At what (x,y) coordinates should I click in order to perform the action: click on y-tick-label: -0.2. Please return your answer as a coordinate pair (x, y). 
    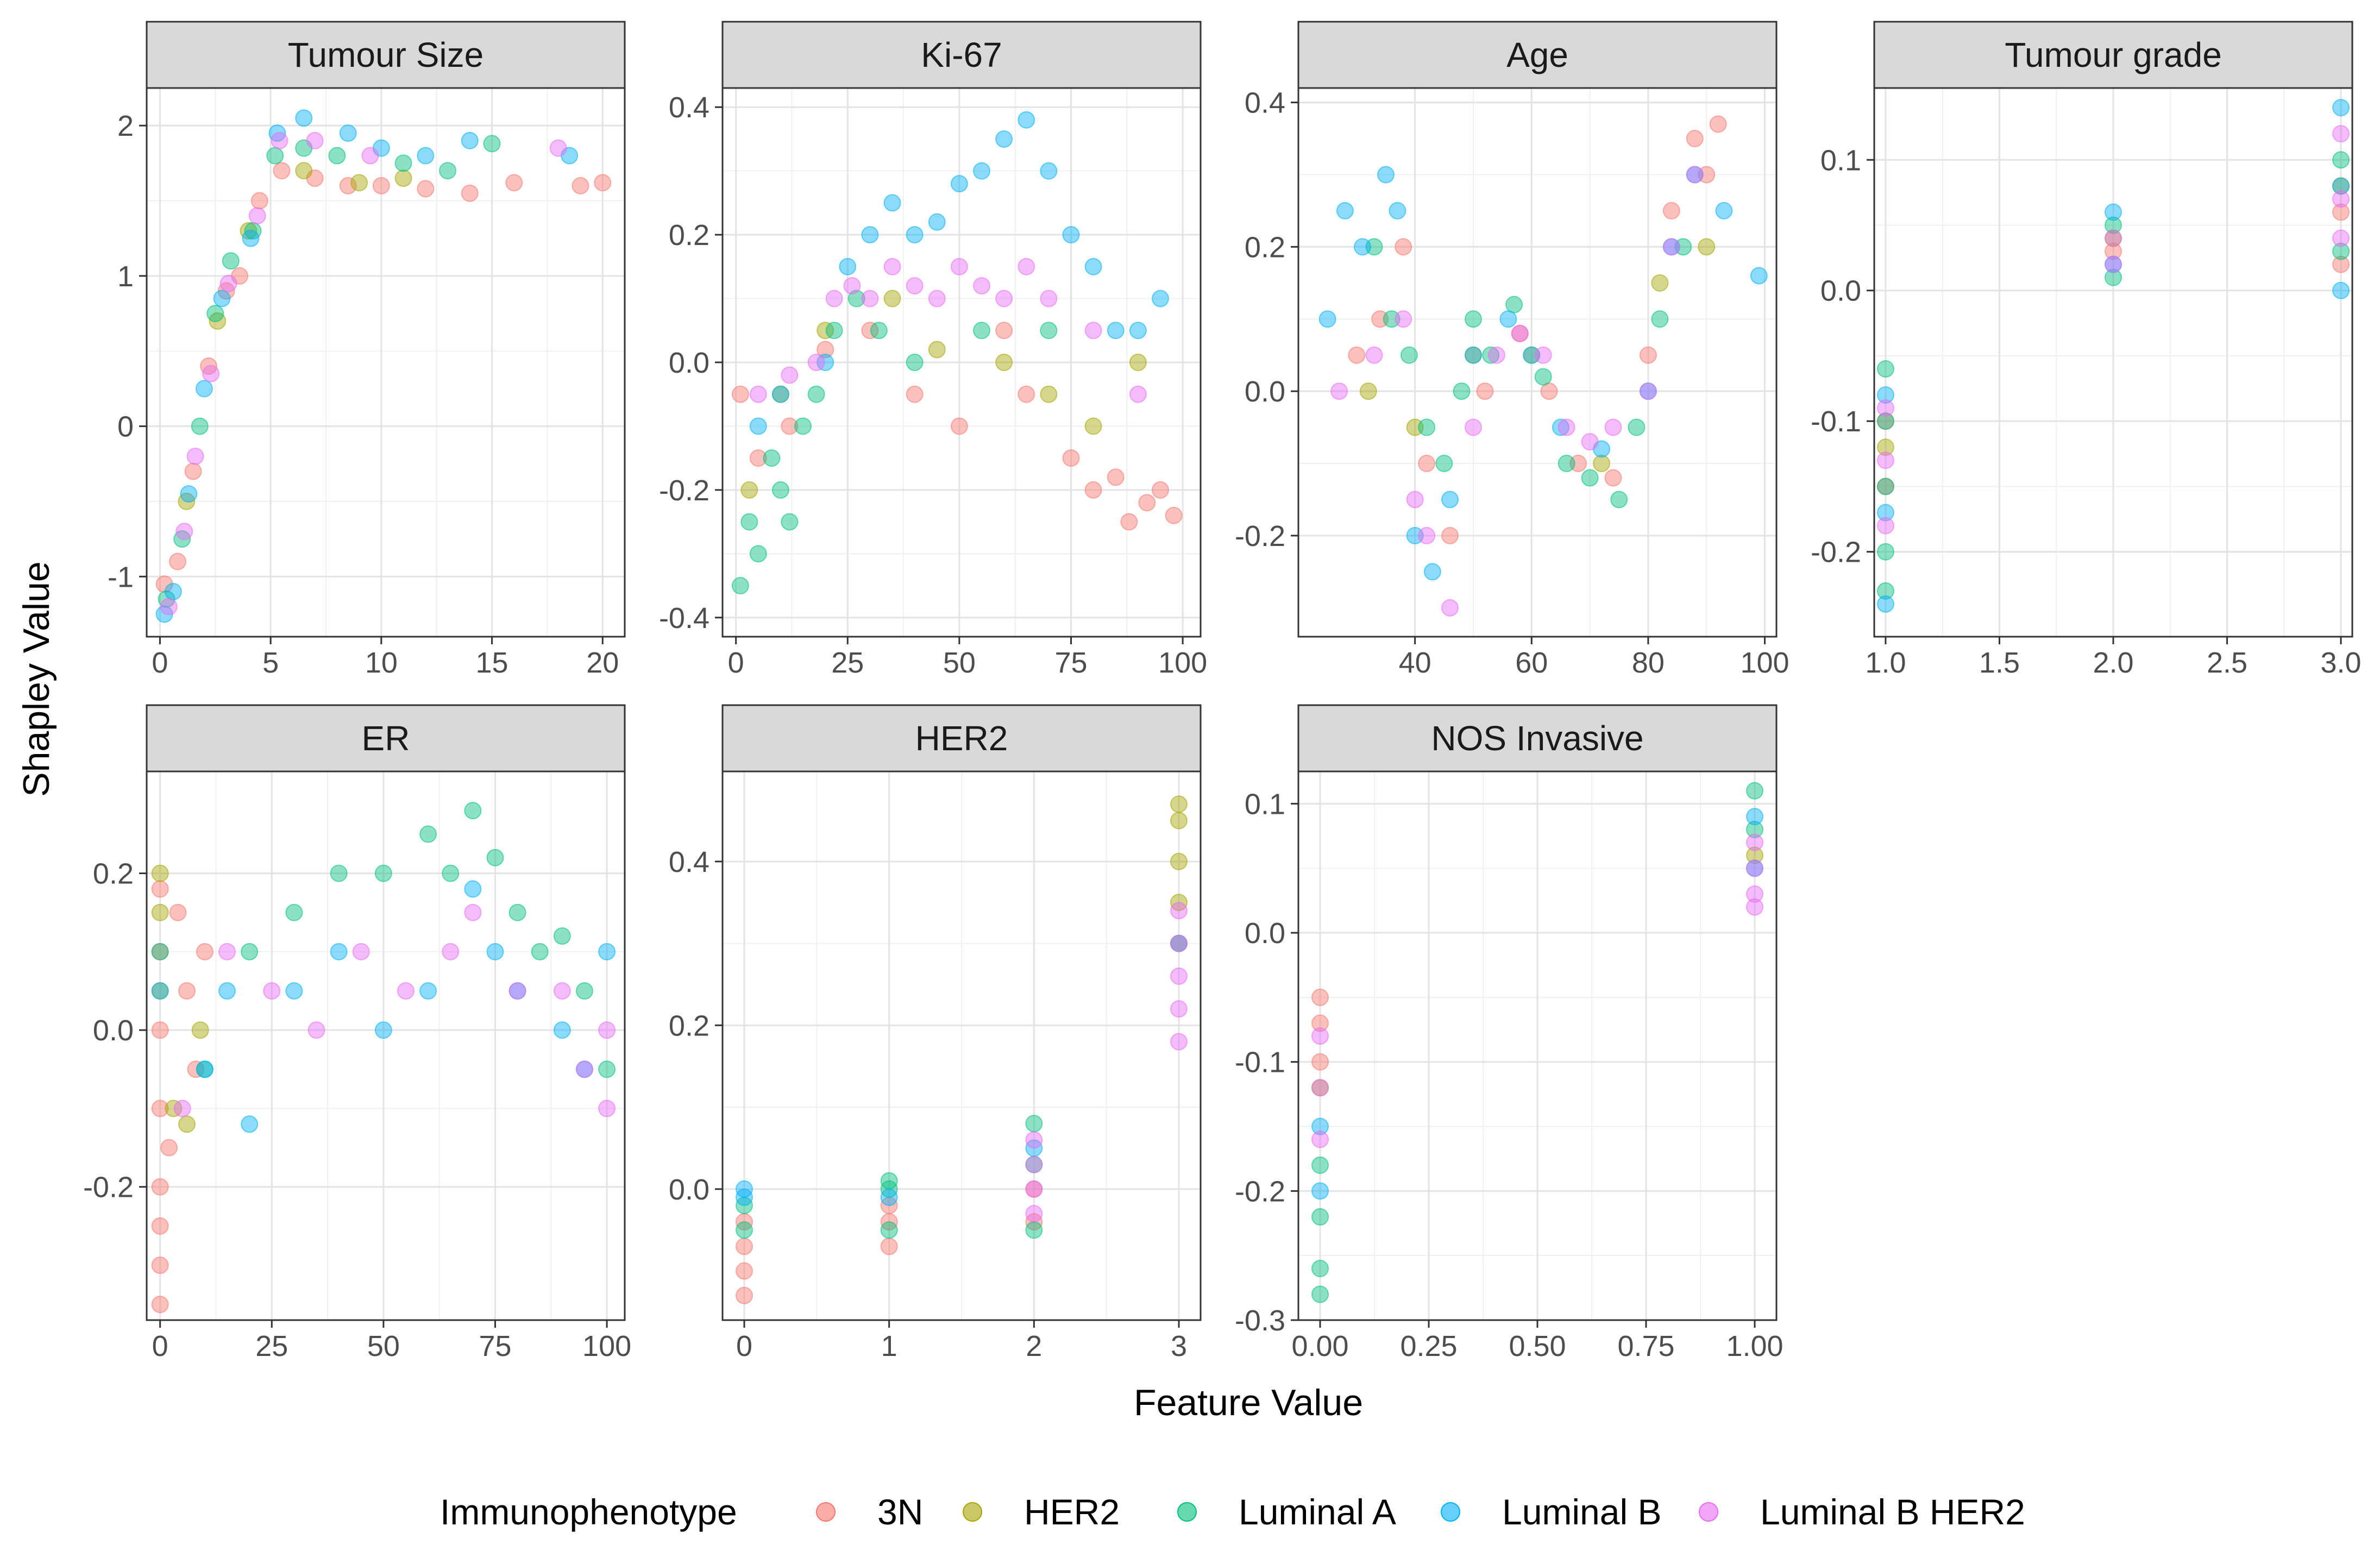
    Looking at the image, I should click on (1260, 1191).